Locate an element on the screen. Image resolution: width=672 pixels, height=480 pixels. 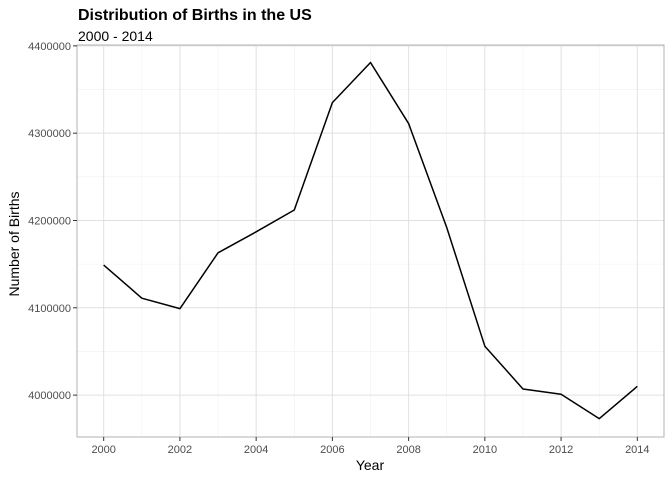
y-tick-label: 4000000 is located at coordinates (49, 396).